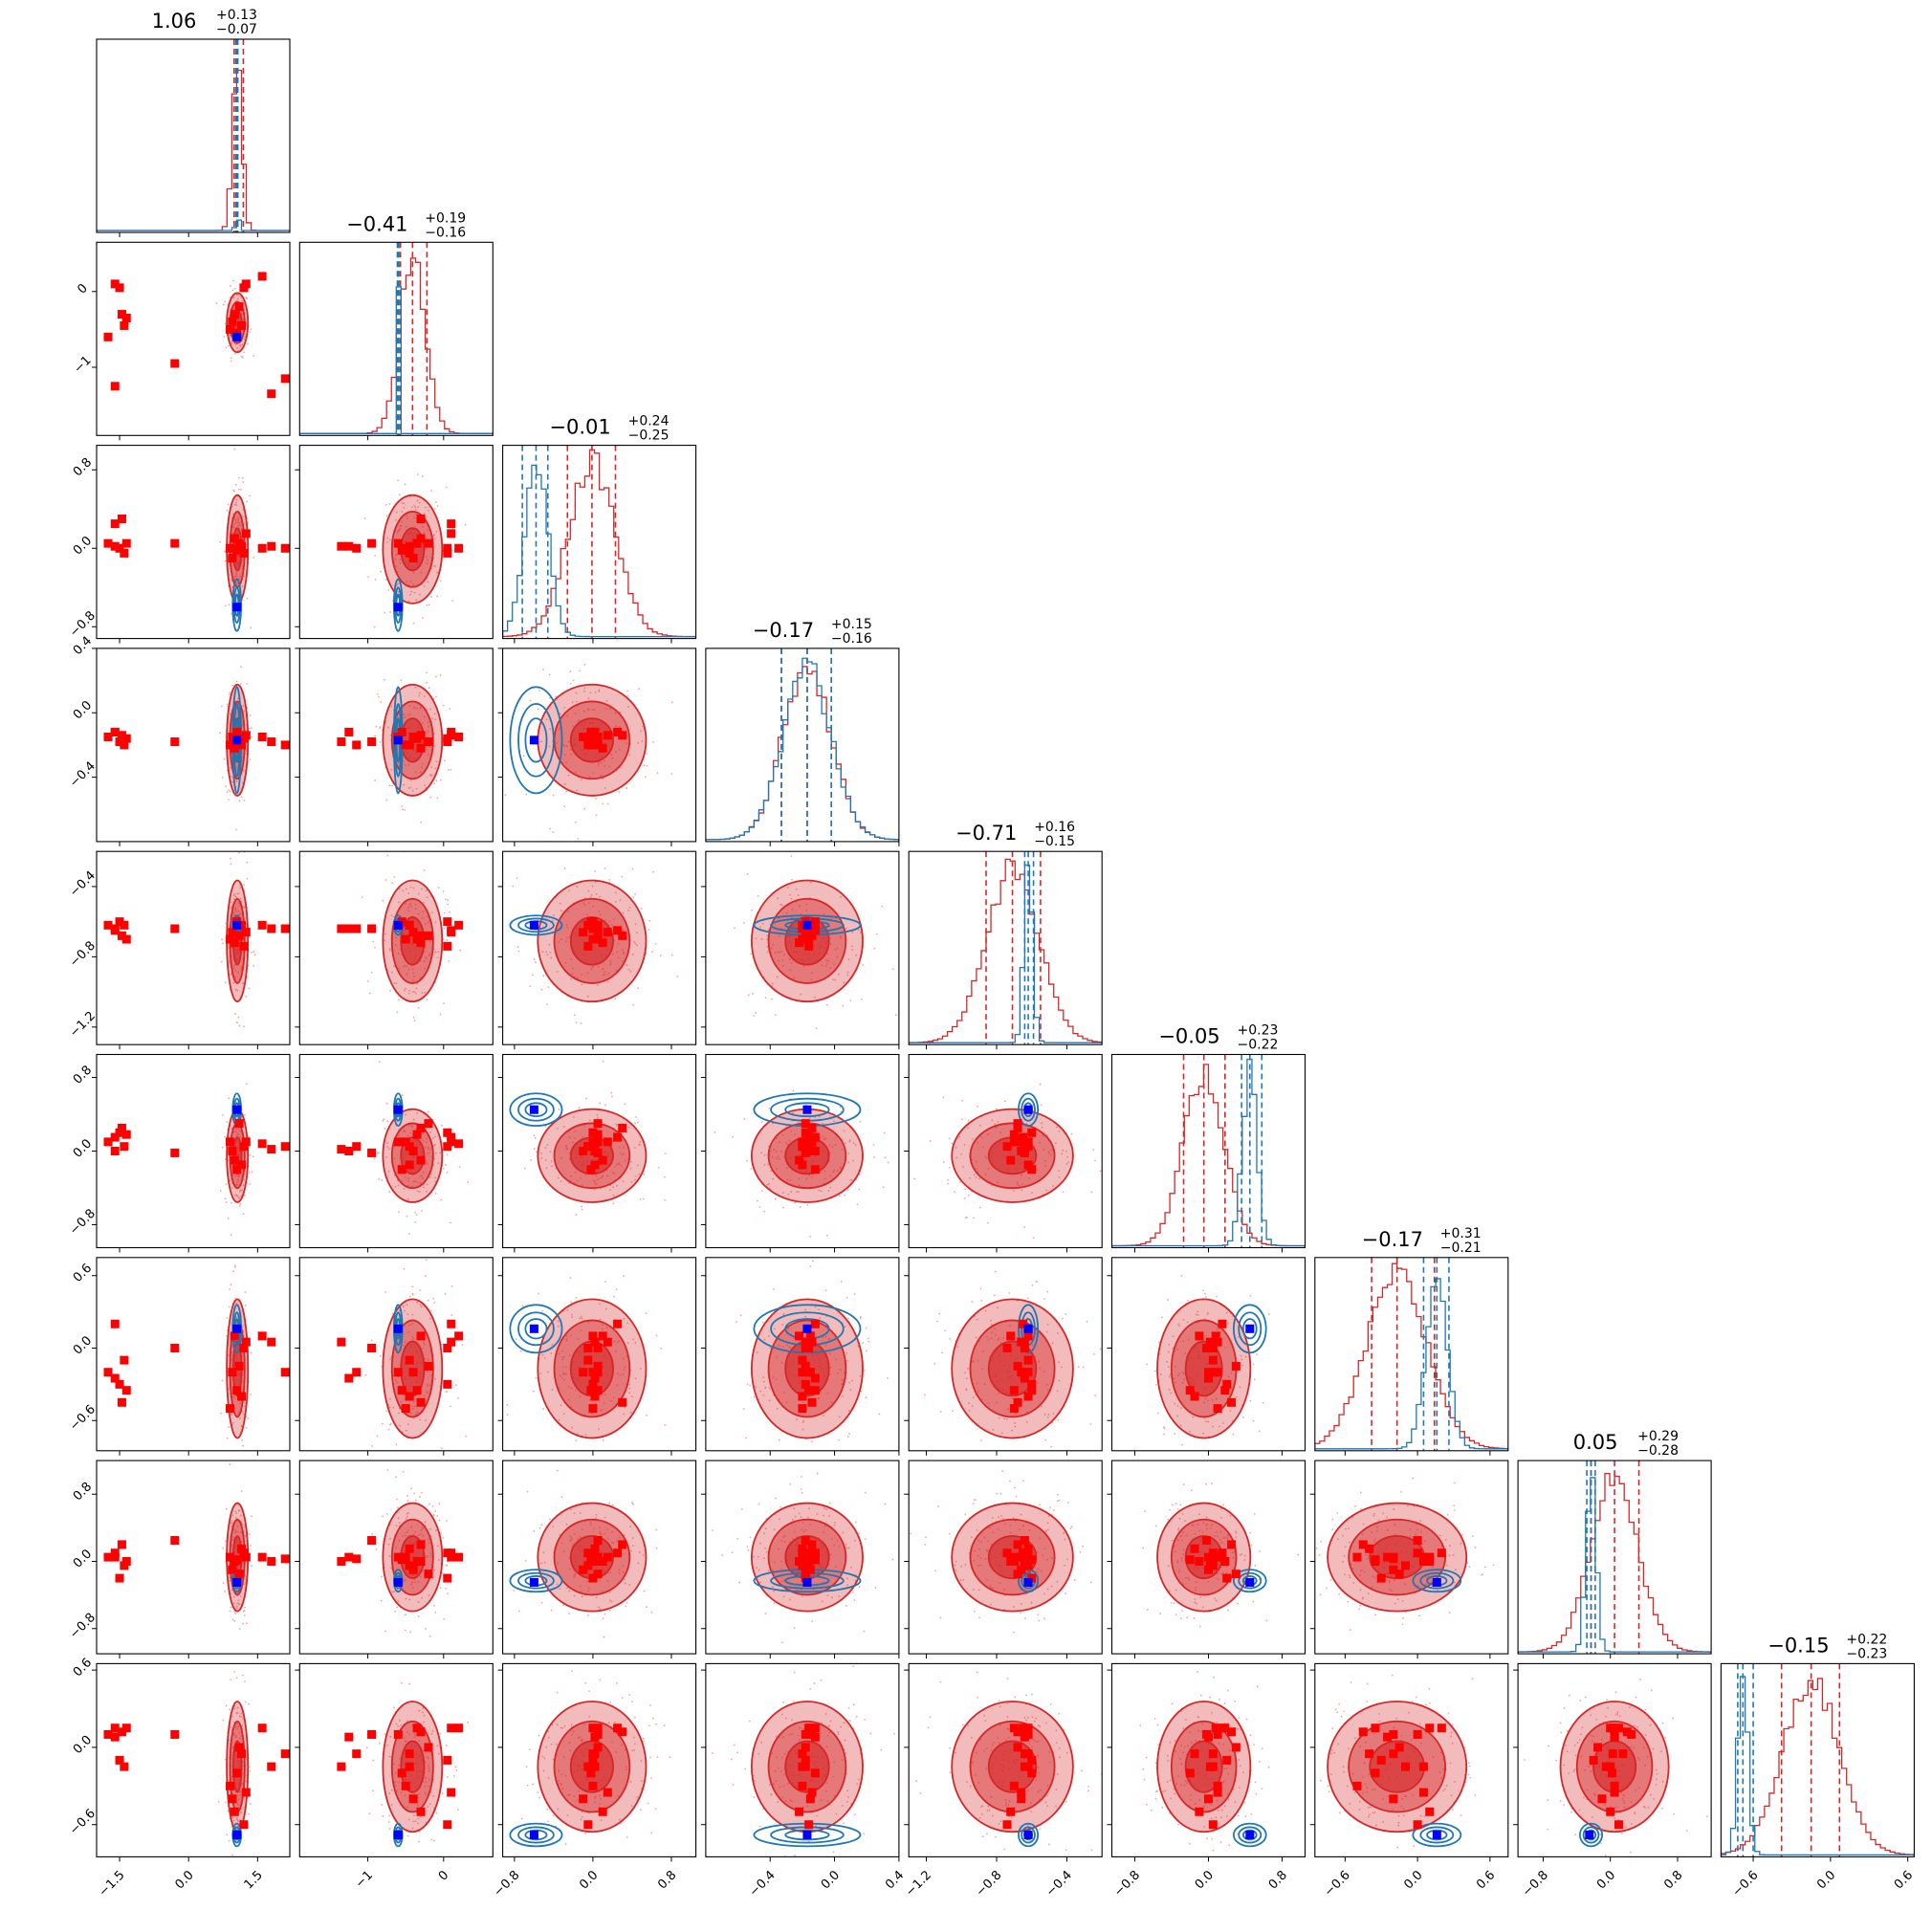 The height and width of the screenshot is (1932, 1932). I want to click on panel-frame, so click(1005, 947).